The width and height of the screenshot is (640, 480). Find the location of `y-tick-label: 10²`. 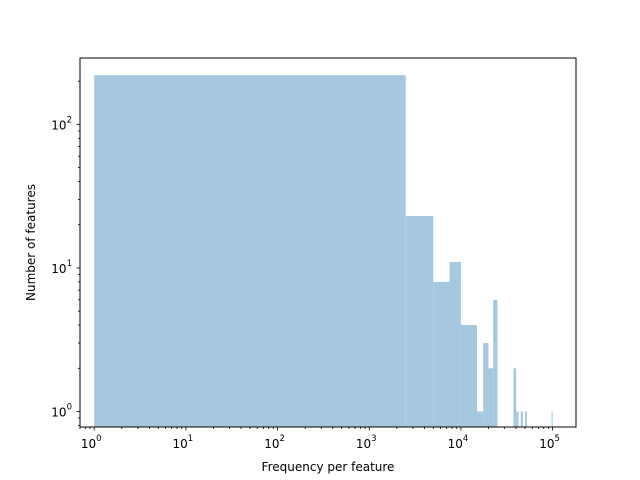

y-tick-label: 10² is located at coordinates (61, 123).